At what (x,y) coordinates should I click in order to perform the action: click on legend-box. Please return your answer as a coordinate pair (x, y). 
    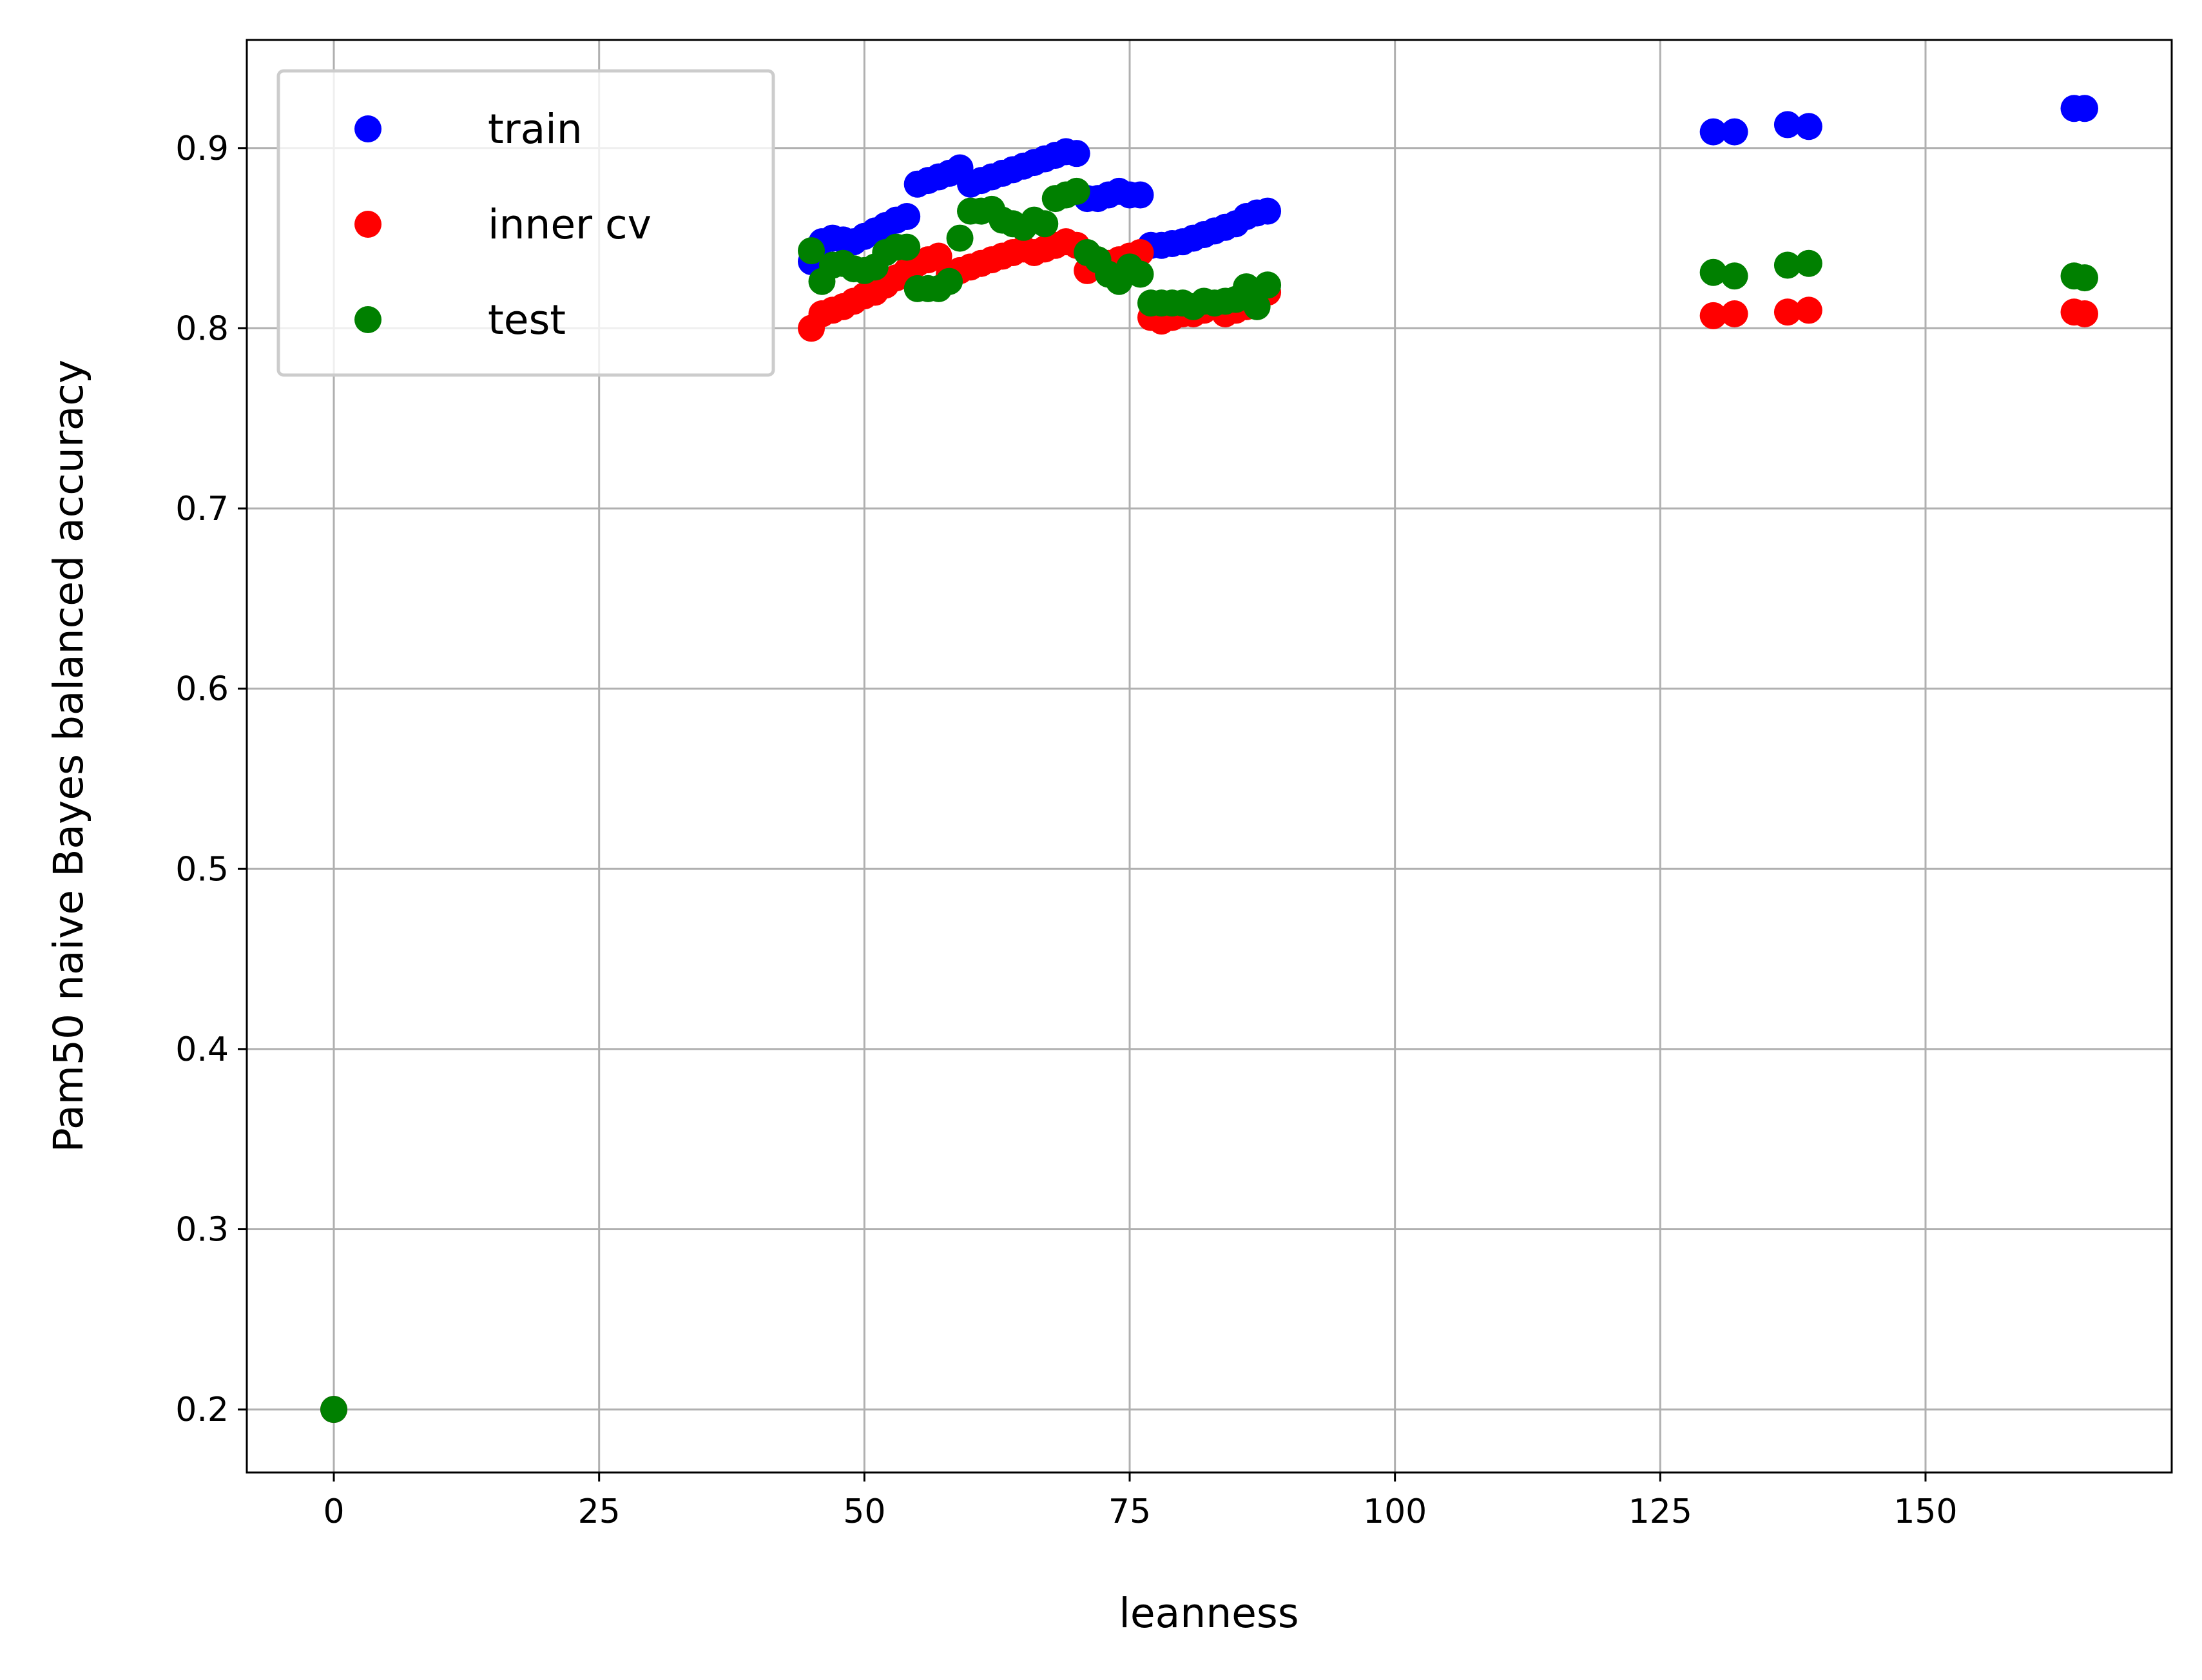
    Looking at the image, I should click on (525, 223).